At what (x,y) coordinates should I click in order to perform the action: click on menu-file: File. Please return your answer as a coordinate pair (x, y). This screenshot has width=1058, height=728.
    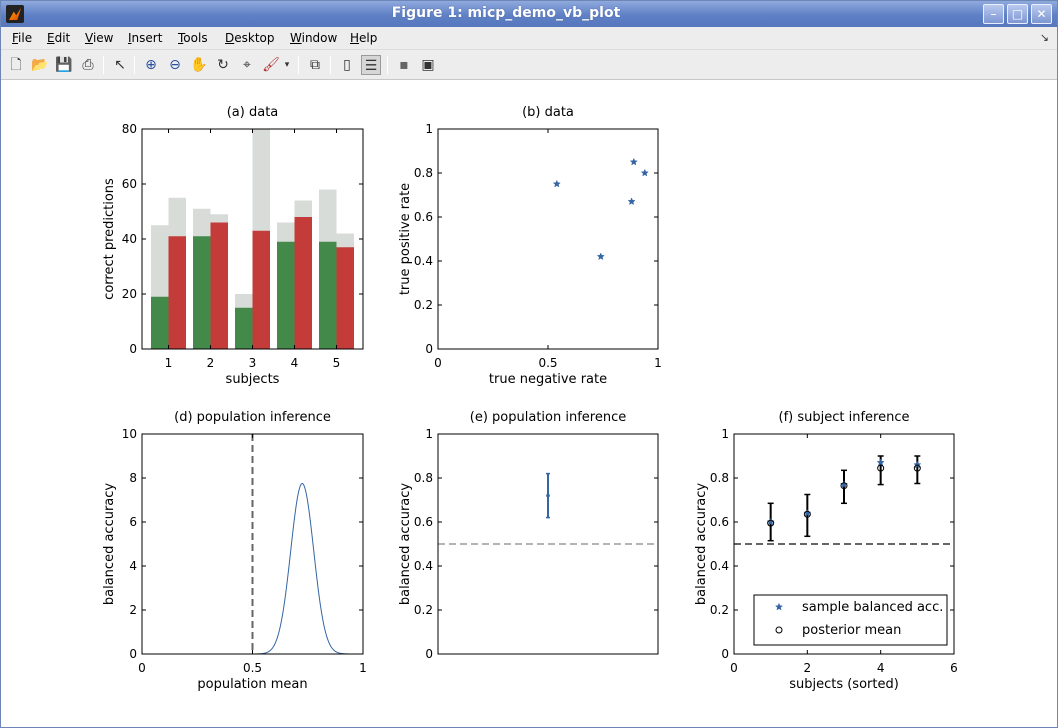
    Looking at the image, I should click on (22, 38).